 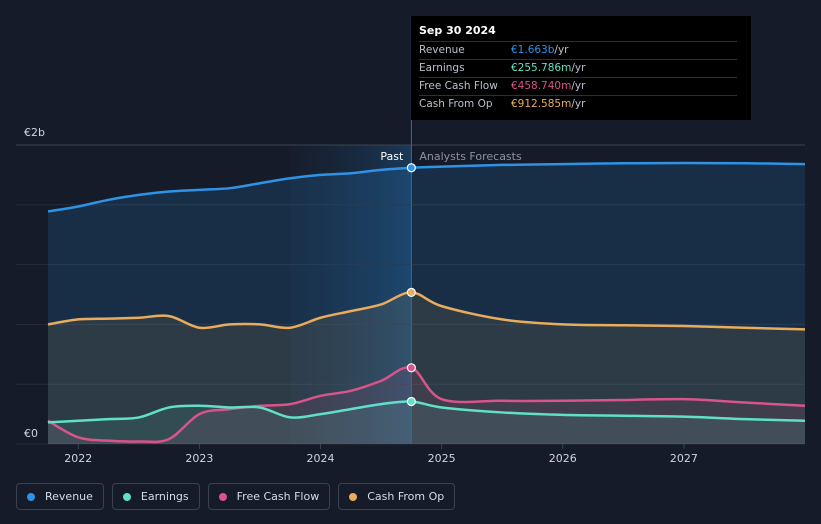 I want to click on tooltip-row: Free Cash Flow €458.740m /yr, so click(x=578, y=86).